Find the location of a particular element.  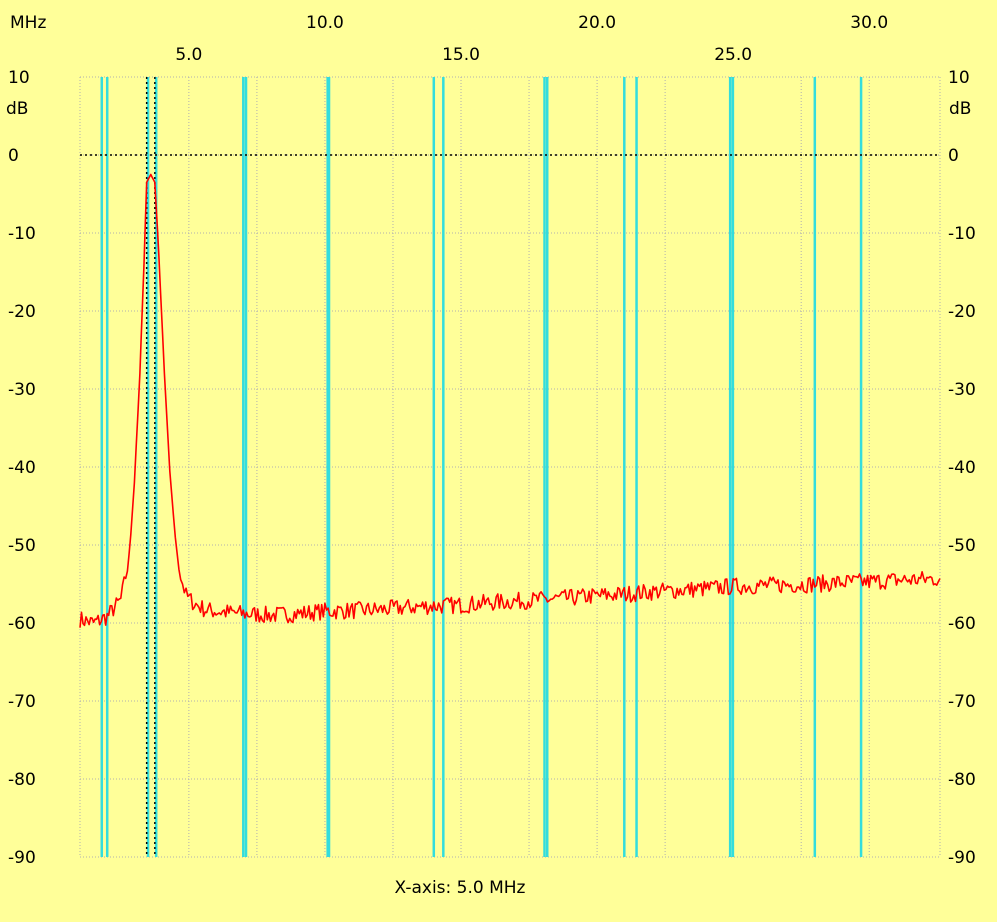

x-axis-caption: X-axis: 5.0 MHz is located at coordinates (460, 888).